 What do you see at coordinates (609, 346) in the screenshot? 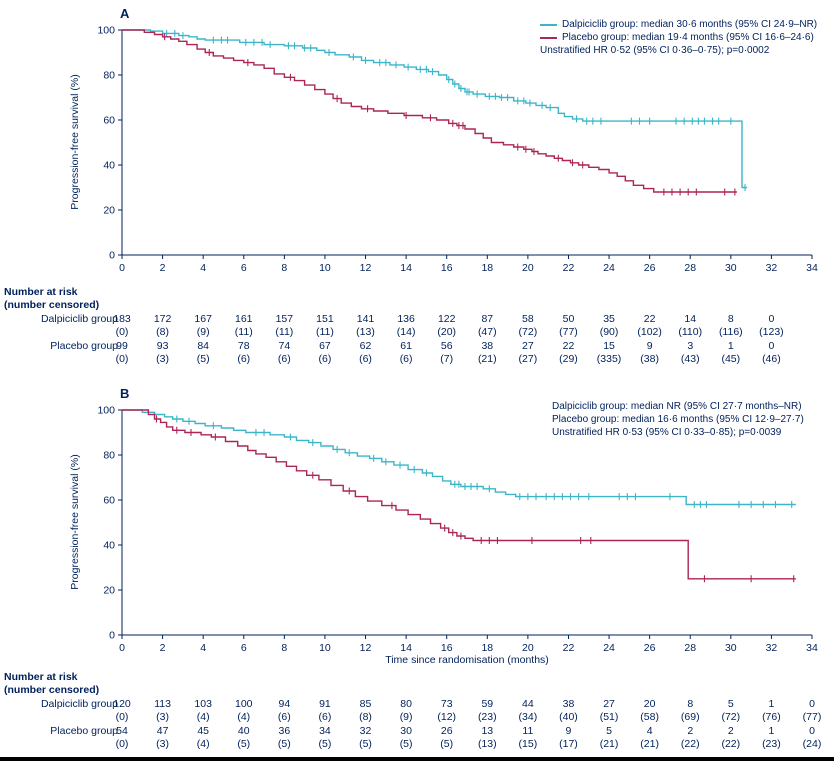
I see `at-risk-count: 15` at bounding box center [609, 346].